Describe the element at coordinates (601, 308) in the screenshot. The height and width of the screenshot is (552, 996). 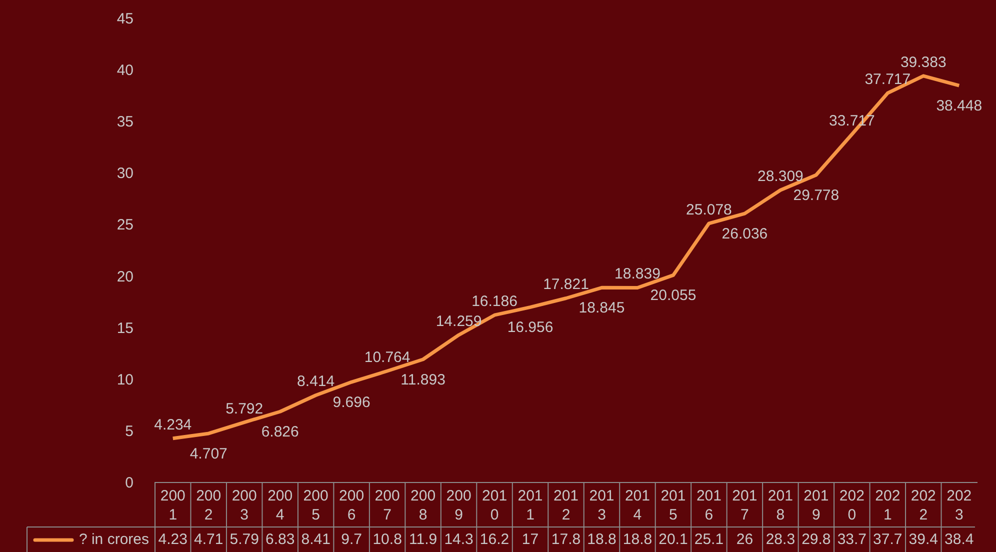
I see `data-label: 18.845` at that location.